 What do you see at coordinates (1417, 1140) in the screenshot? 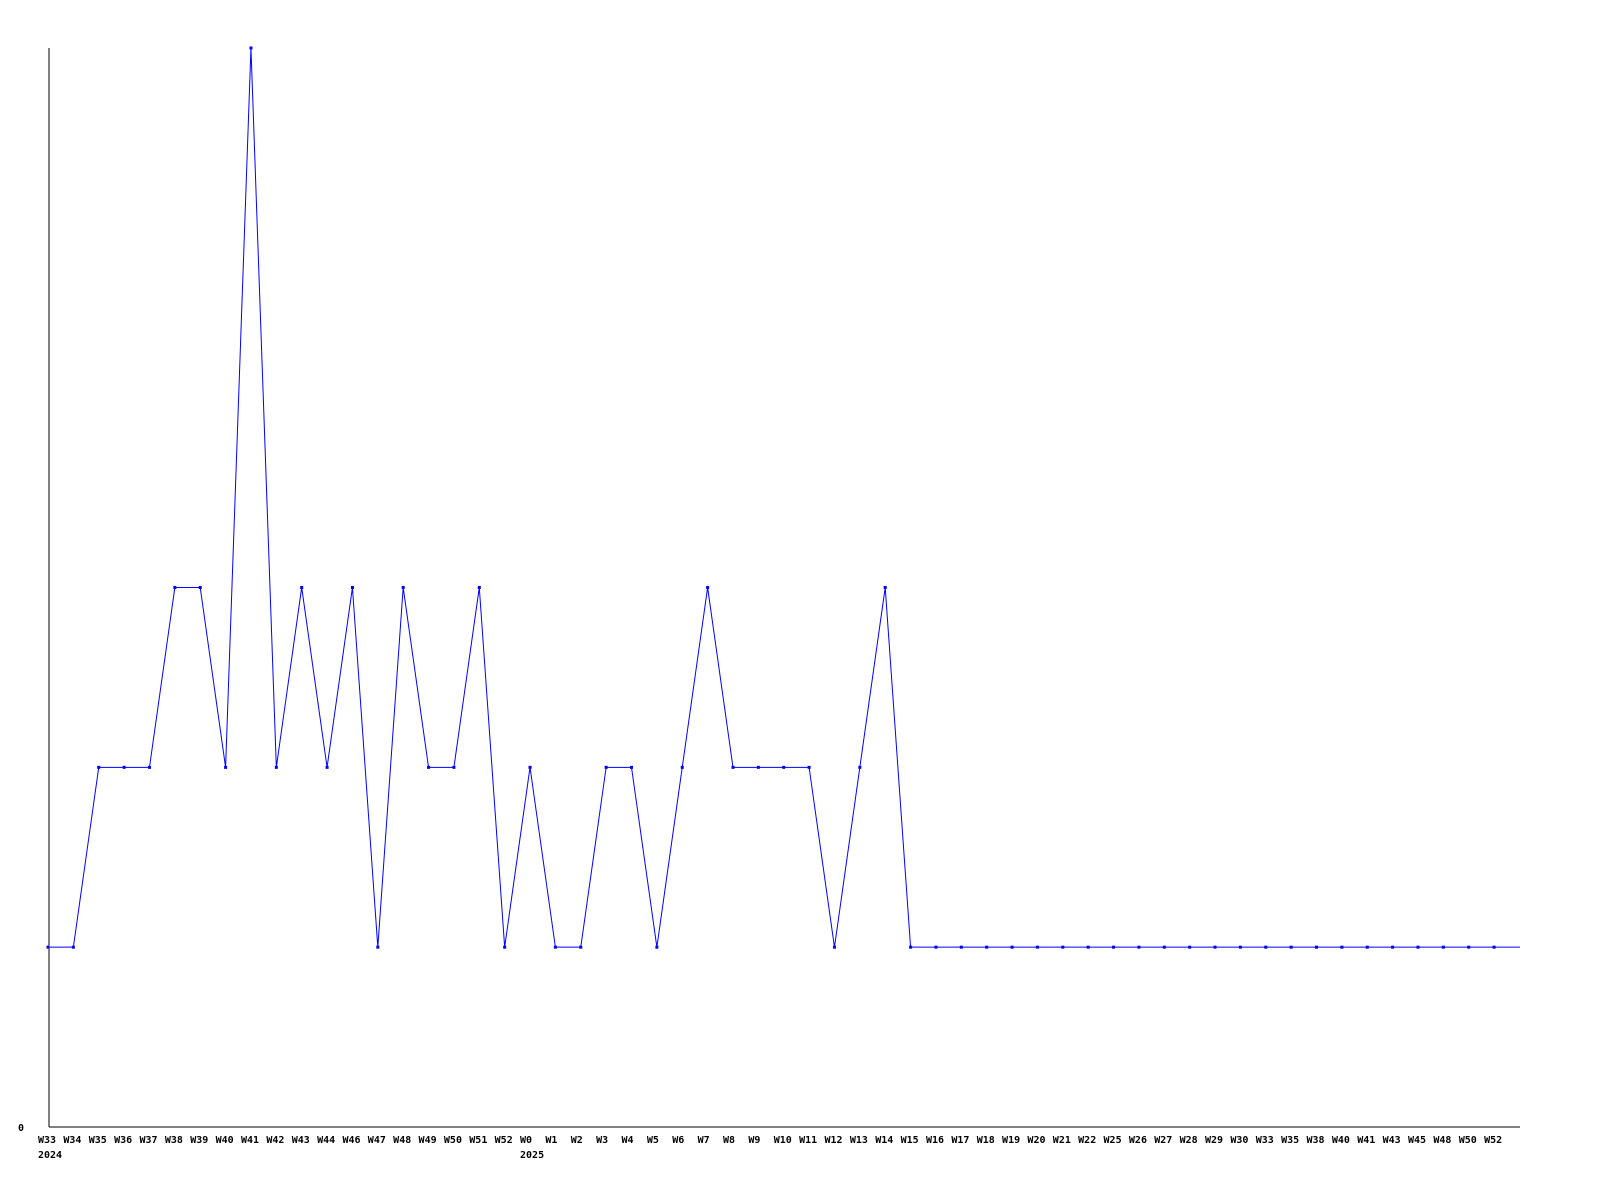
I see `x-tick-label: W45` at bounding box center [1417, 1140].